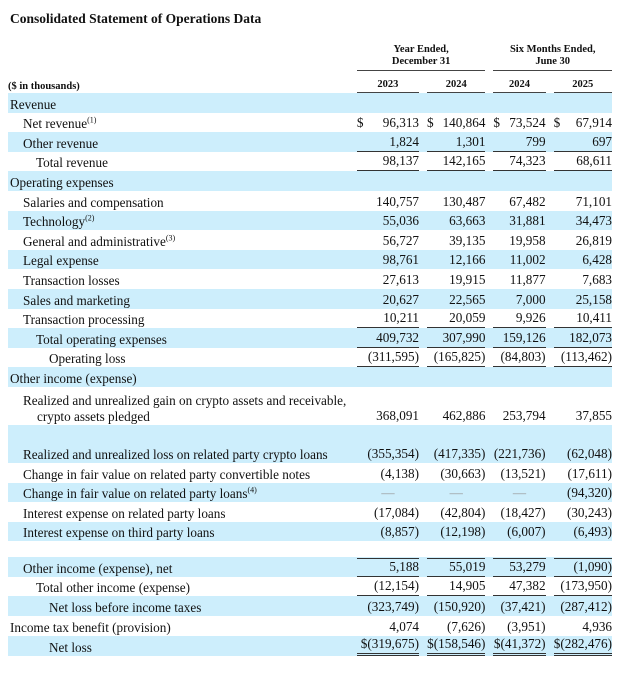 This screenshot has height=675, width=618. What do you see at coordinates (452, 443) in the screenshot?
I see `value-cell: (417,335)` at bounding box center [452, 443].